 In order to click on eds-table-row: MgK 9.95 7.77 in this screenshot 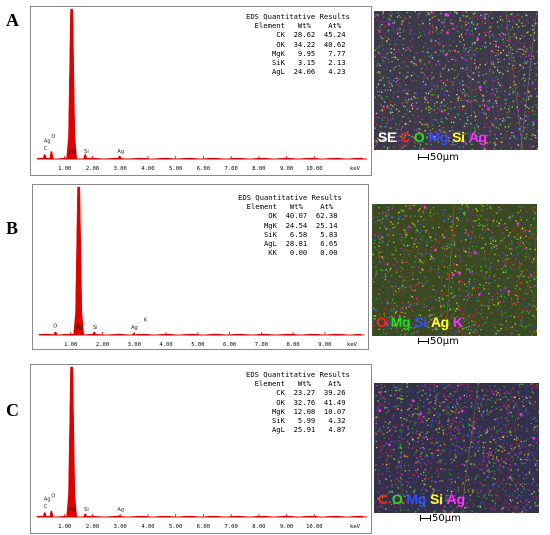, I will do `click(296, 53)`.